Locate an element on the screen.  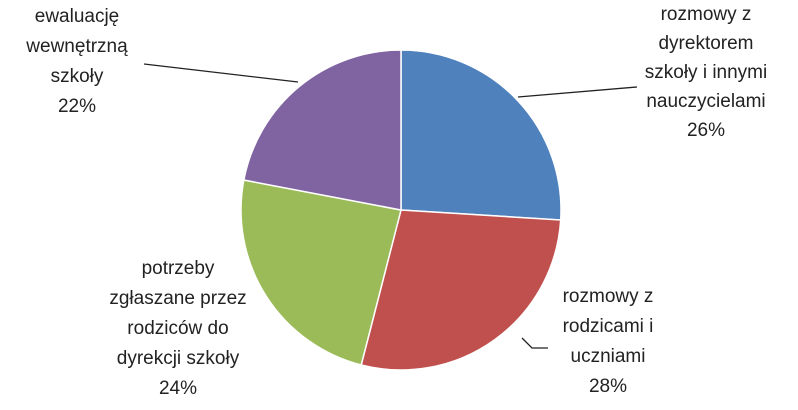
slice-label: ewaluację wewnętrzną szkoły is located at coordinates (76, 46).